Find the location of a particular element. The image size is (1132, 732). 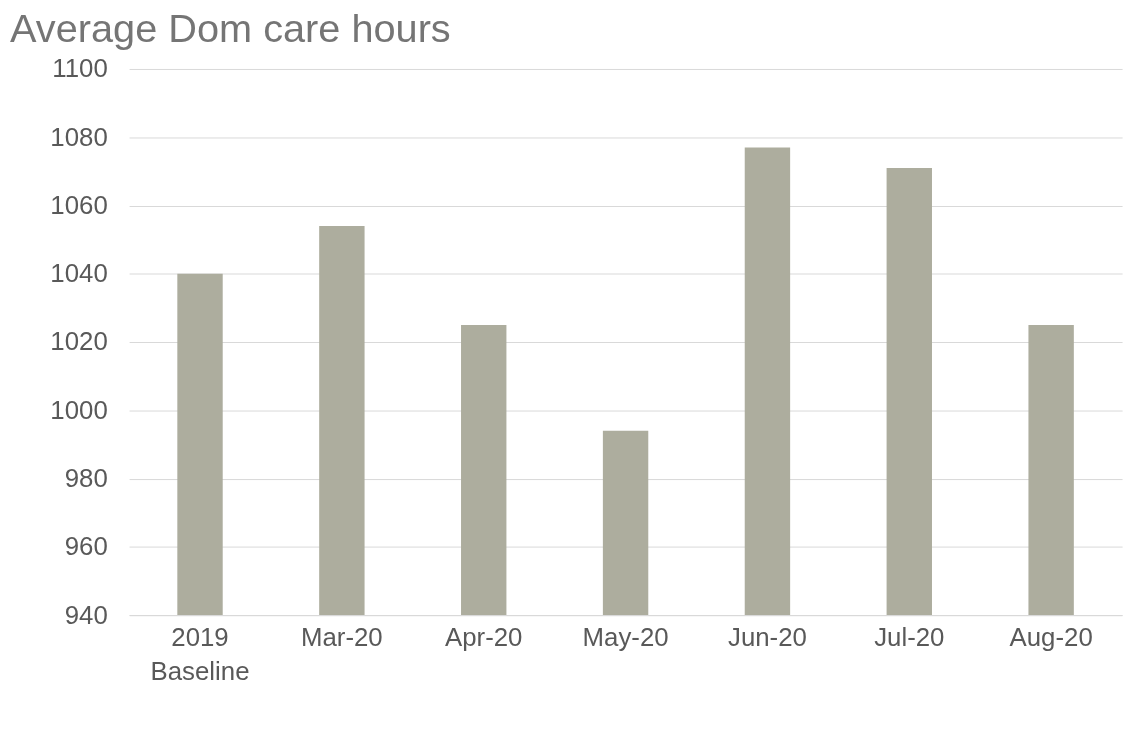

y-tick-label: 1000 is located at coordinates (79, 409).